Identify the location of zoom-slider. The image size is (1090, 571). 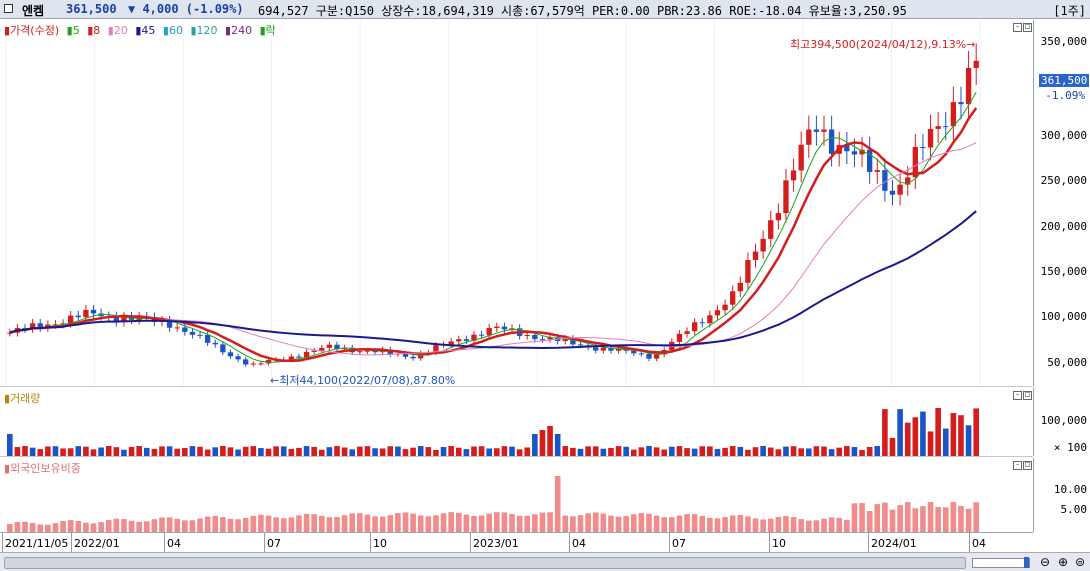
(1001, 562).